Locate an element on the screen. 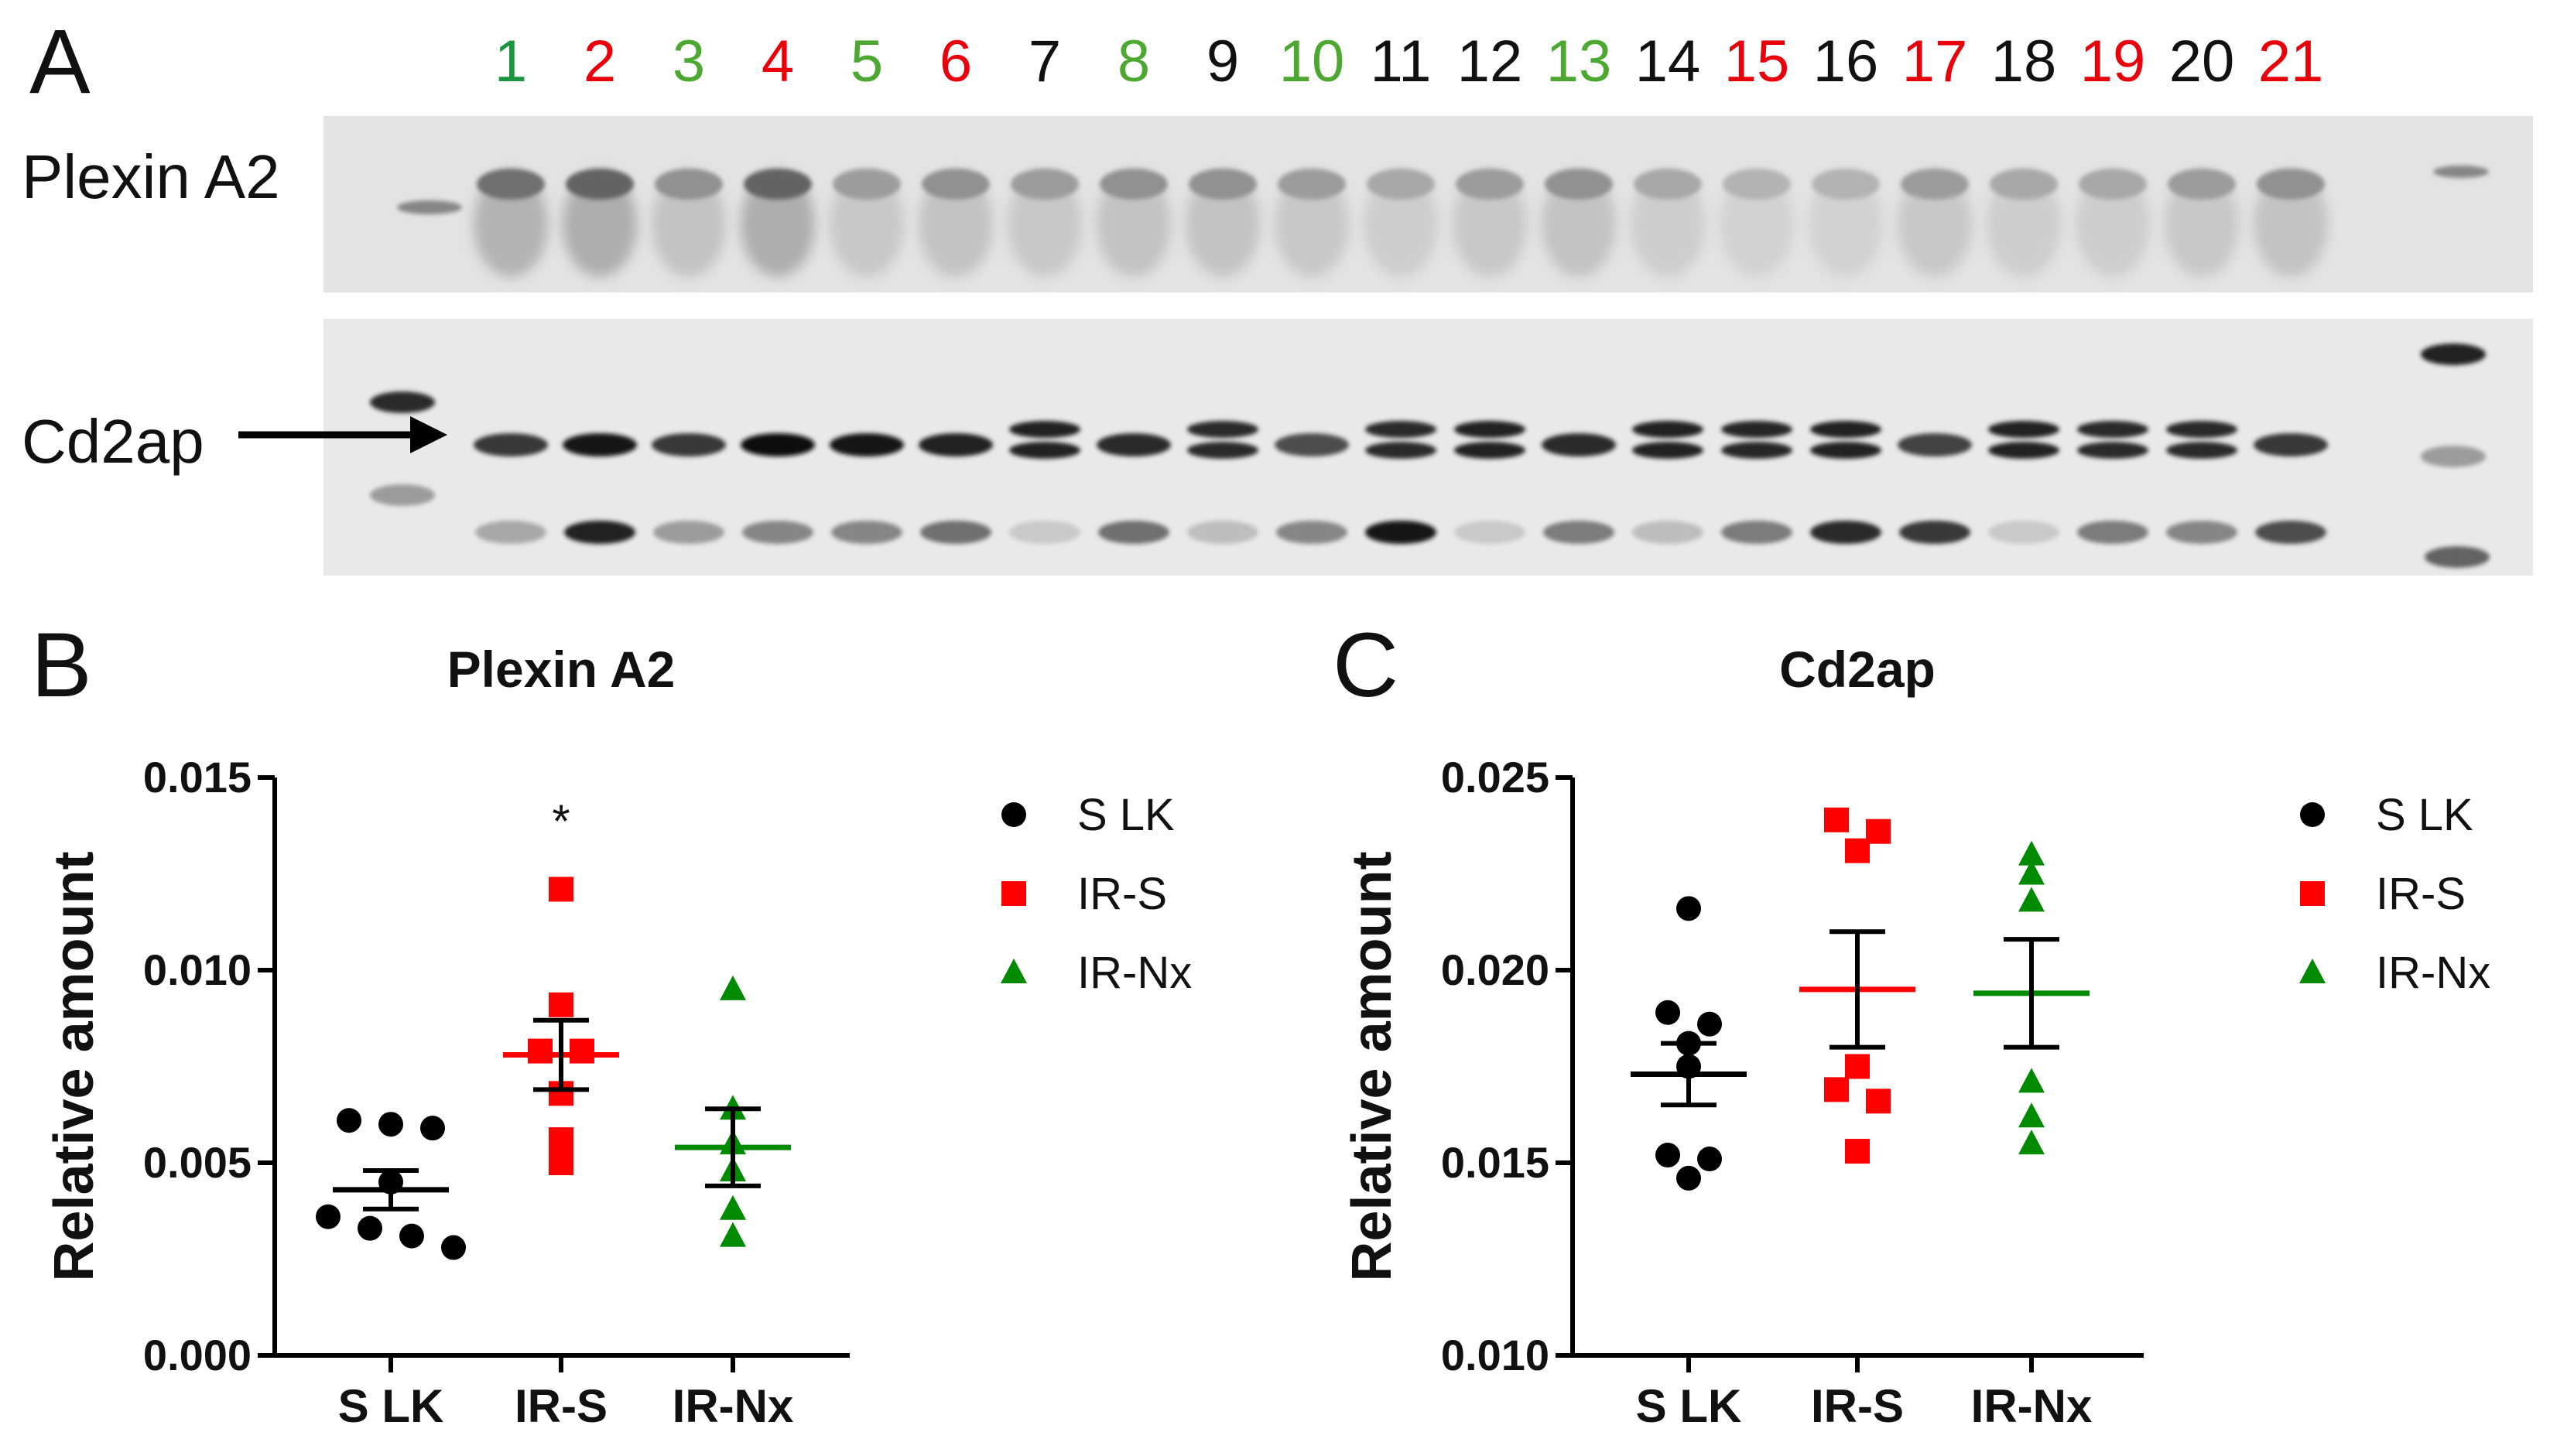  y-tick-label: 0.000 is located at coordinates (198, 1355).